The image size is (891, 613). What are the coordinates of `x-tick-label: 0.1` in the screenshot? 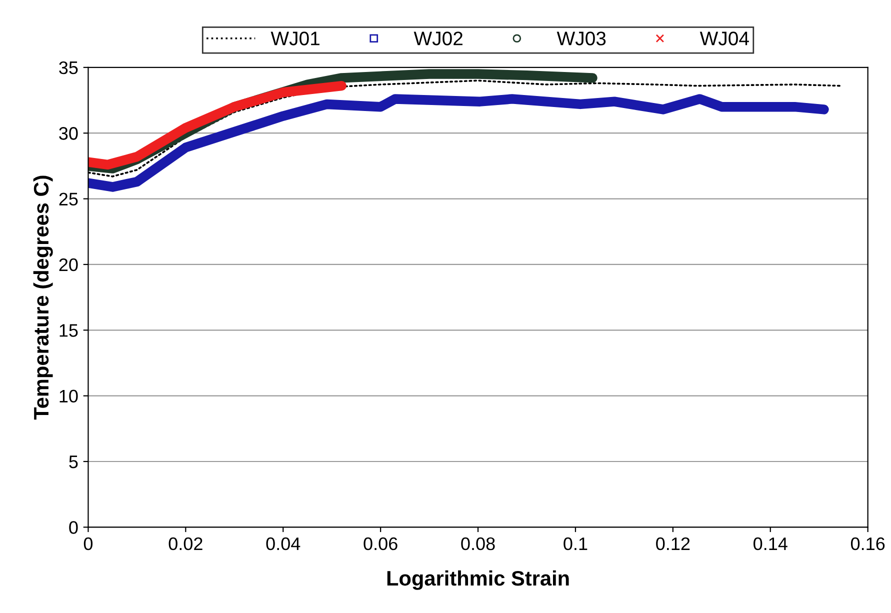 It's located at (576, 543).